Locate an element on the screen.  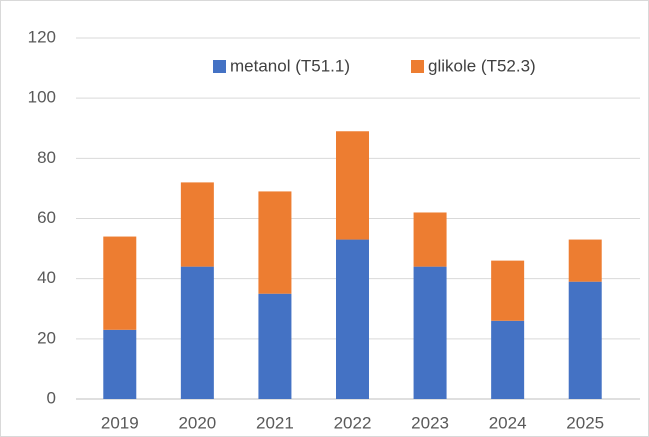
y-tick-label: 100 is located at coordinates (42, 97).